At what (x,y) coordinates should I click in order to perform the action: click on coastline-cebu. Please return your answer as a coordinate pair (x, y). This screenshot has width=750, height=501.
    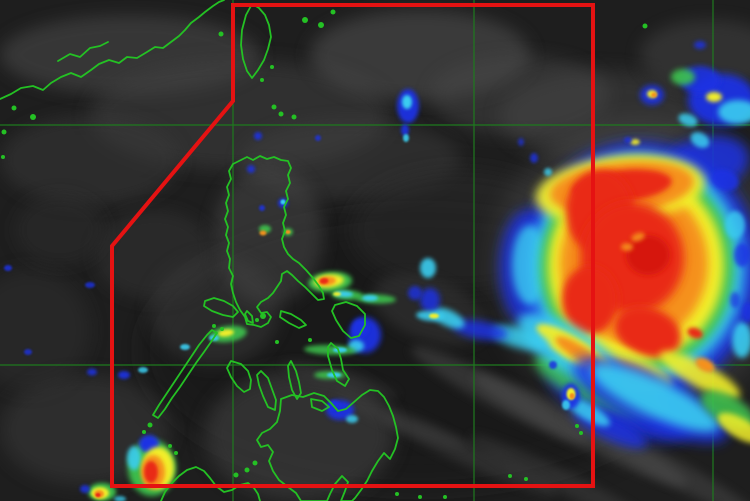
    Looking at the image, I should click on (294, 380).